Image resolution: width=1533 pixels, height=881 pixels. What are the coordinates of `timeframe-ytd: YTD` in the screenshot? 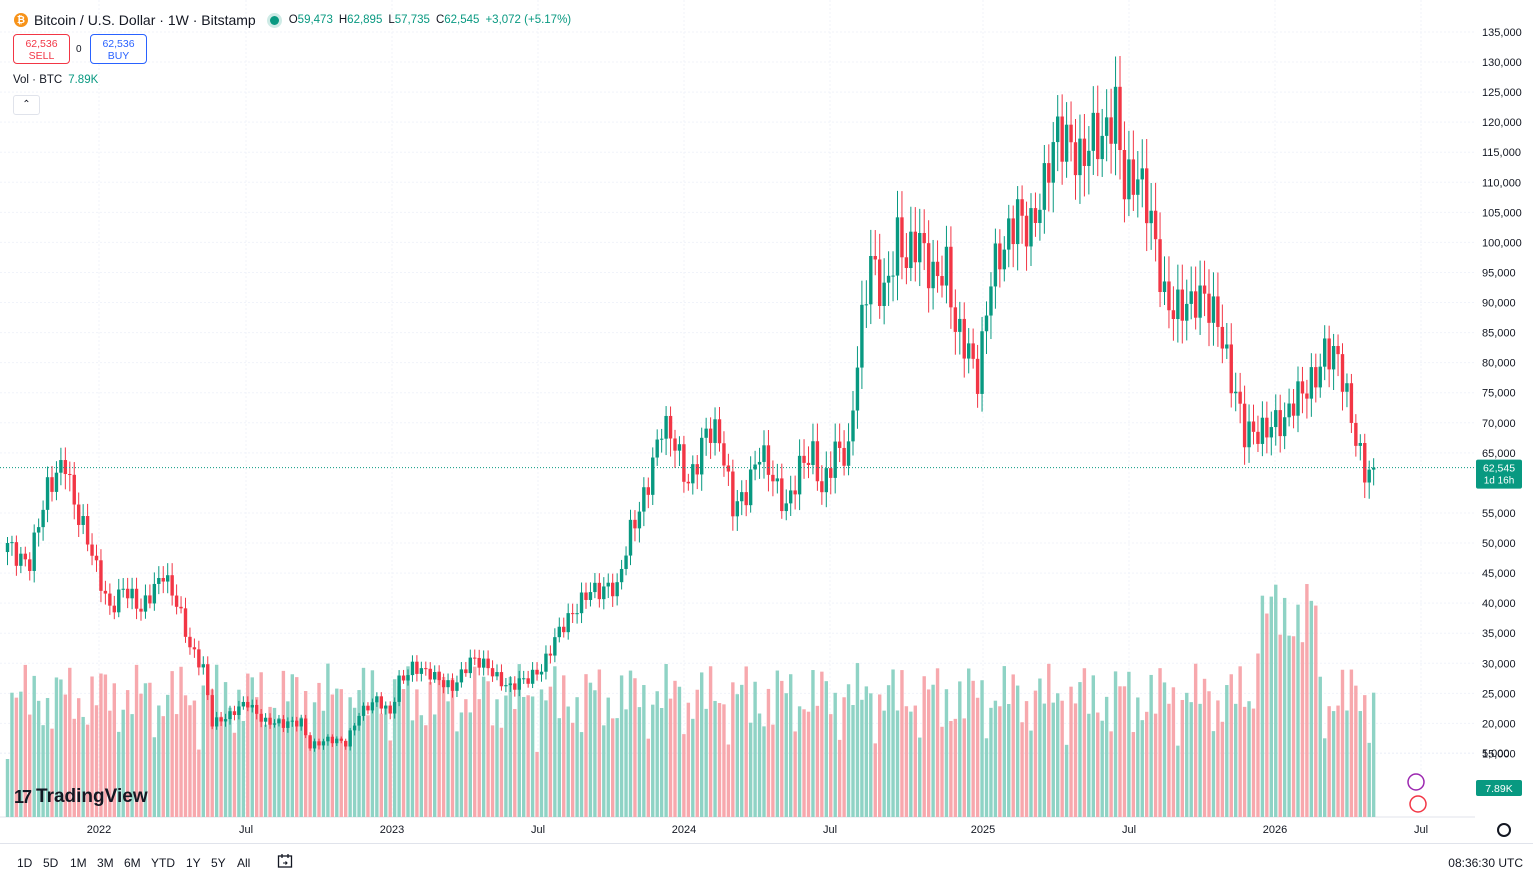 It's located at (163, 863).